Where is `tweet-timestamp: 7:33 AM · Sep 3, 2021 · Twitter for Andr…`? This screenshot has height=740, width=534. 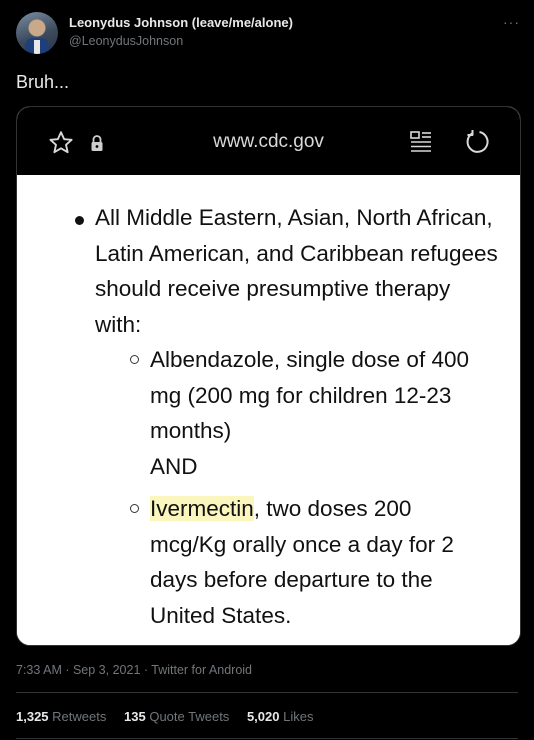 tweet-timestamp: 7:33 AM · Sep 3, 2021 · Twitter for Andr… is located at coordinates (134, 670).